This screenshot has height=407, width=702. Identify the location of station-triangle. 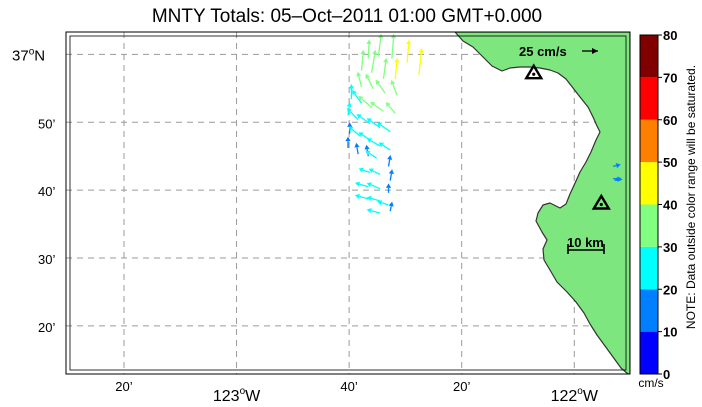
(534, 71).